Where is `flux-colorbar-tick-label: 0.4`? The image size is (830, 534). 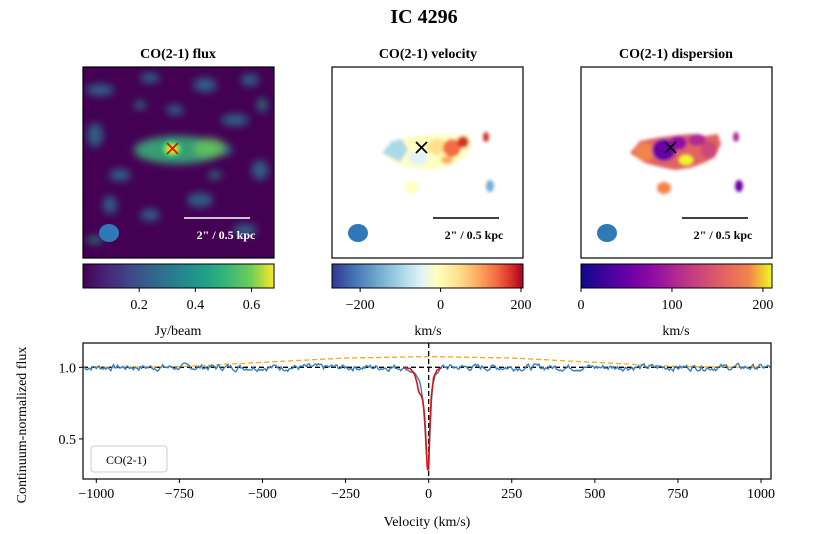
flux-colorbar-tick-label: 0.4 is located at coordinates (196, 305).